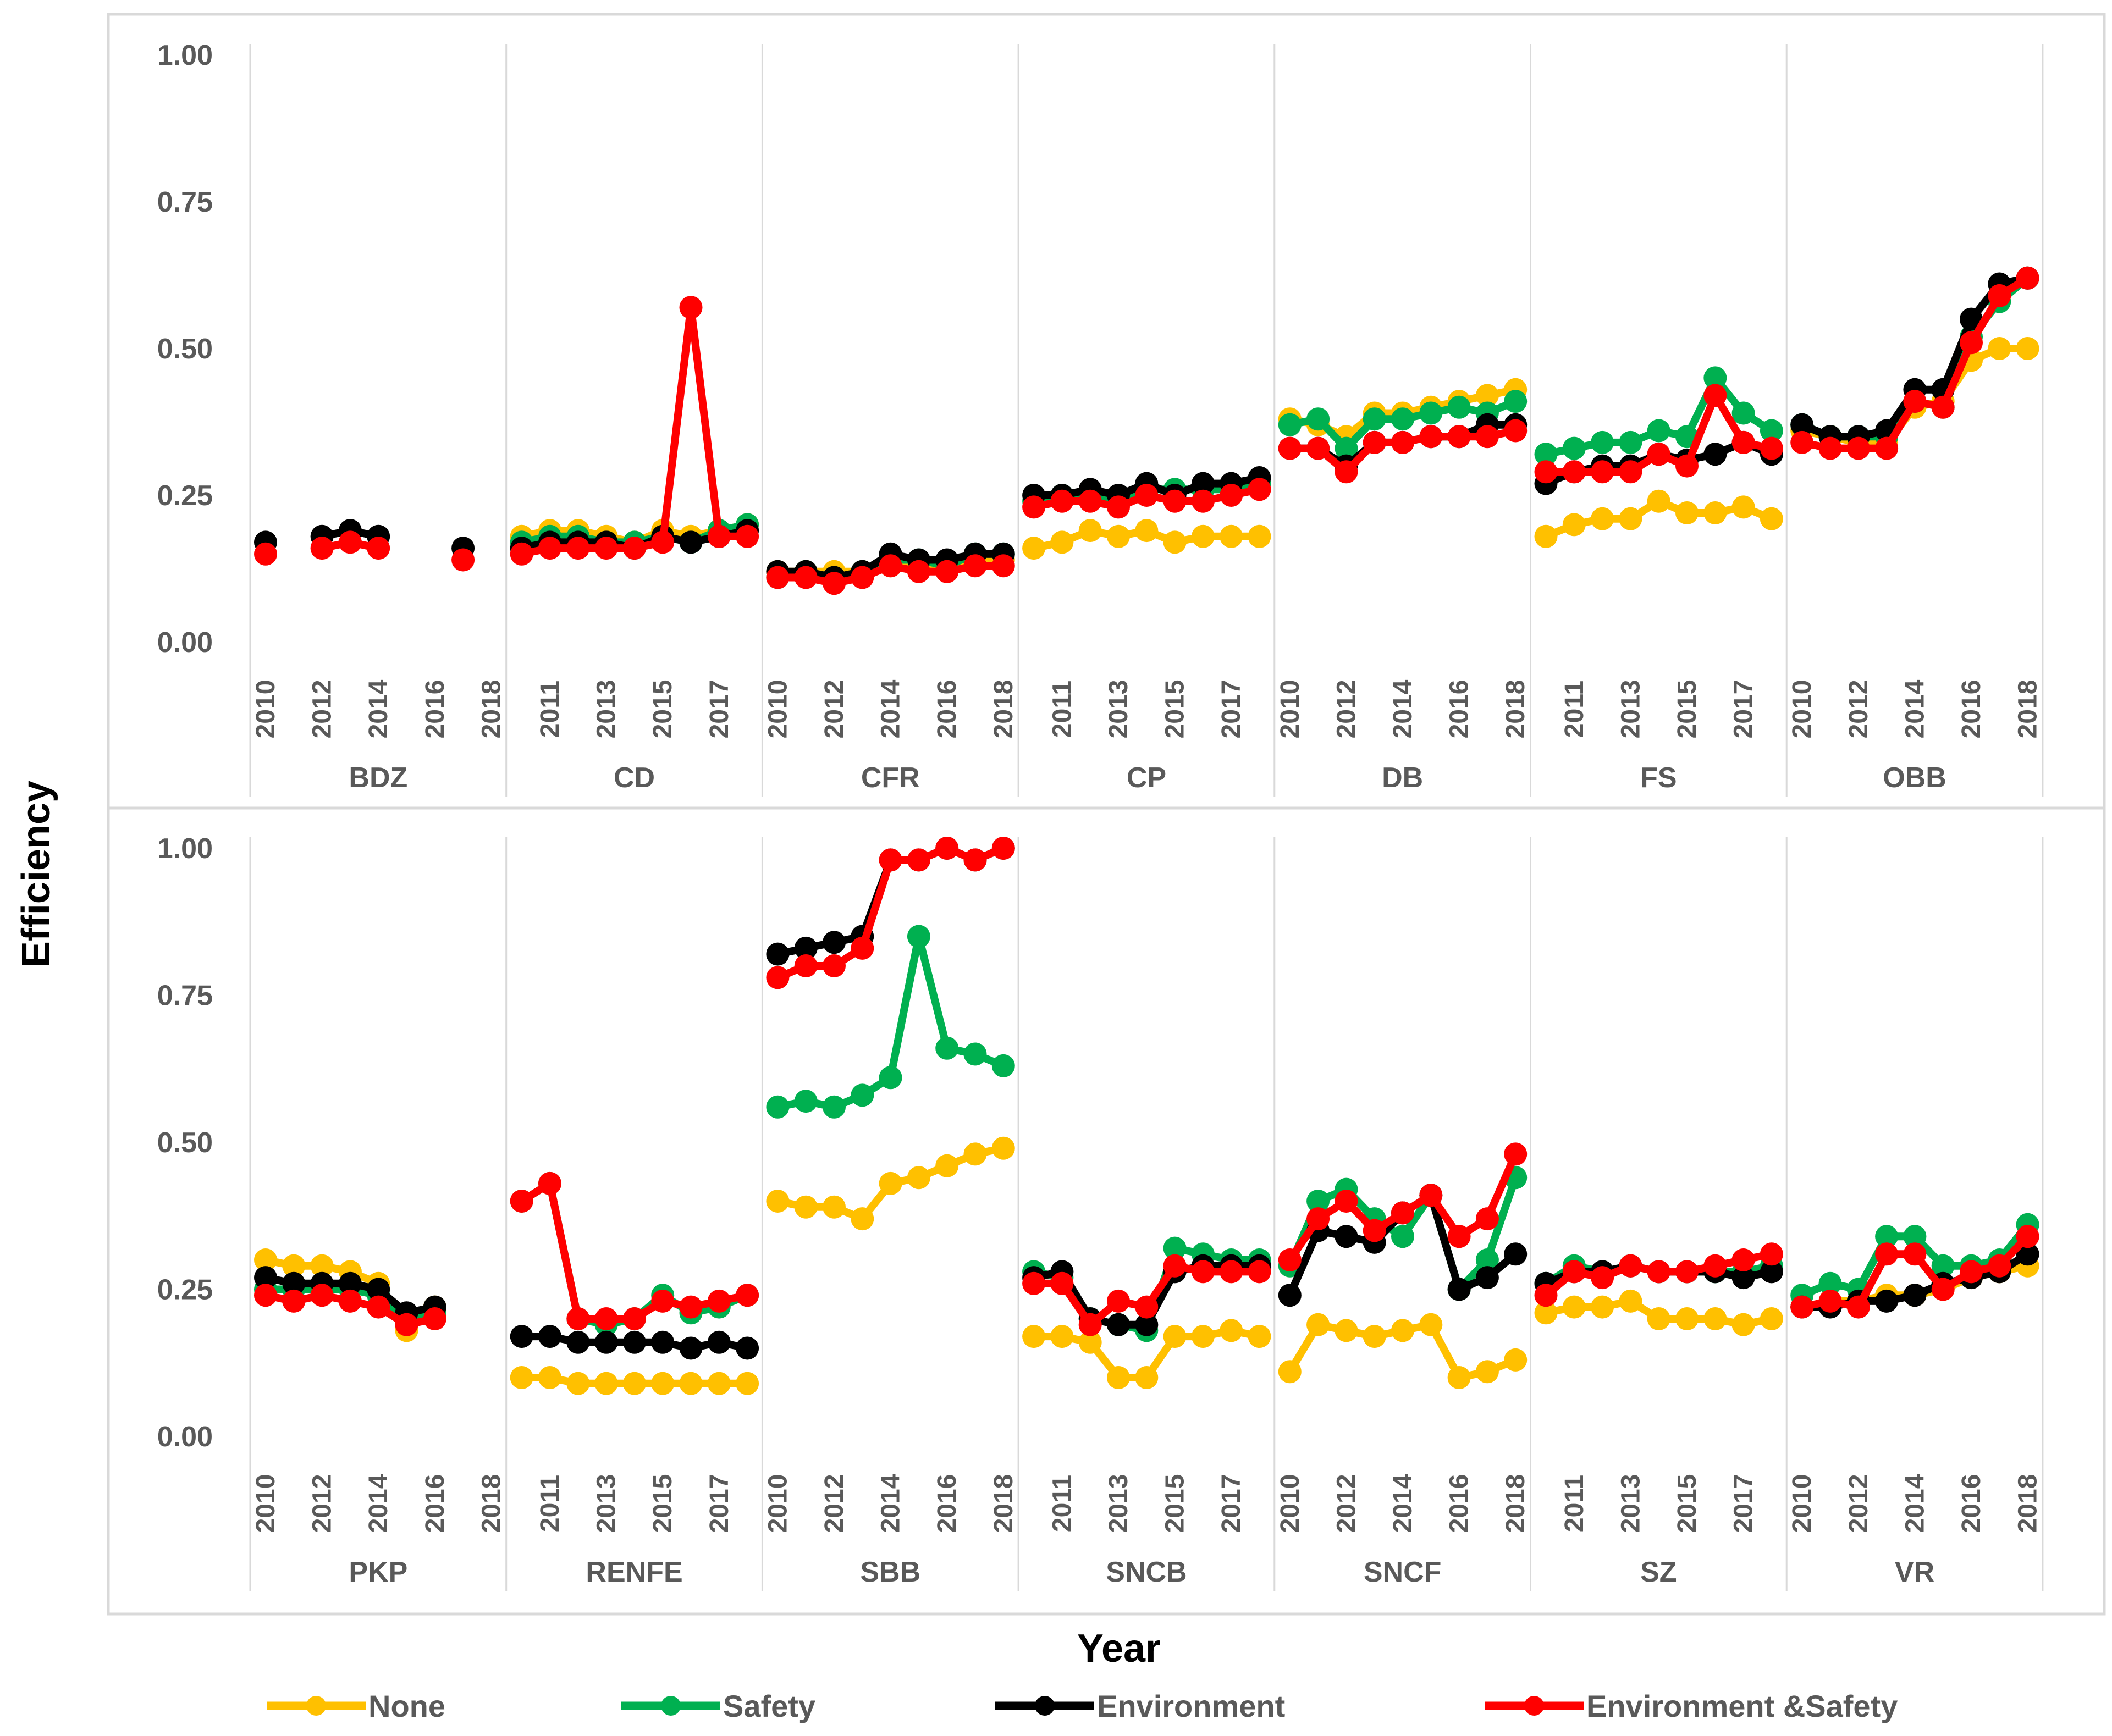  I want to click on group-label: CP, so click(1146, 778).